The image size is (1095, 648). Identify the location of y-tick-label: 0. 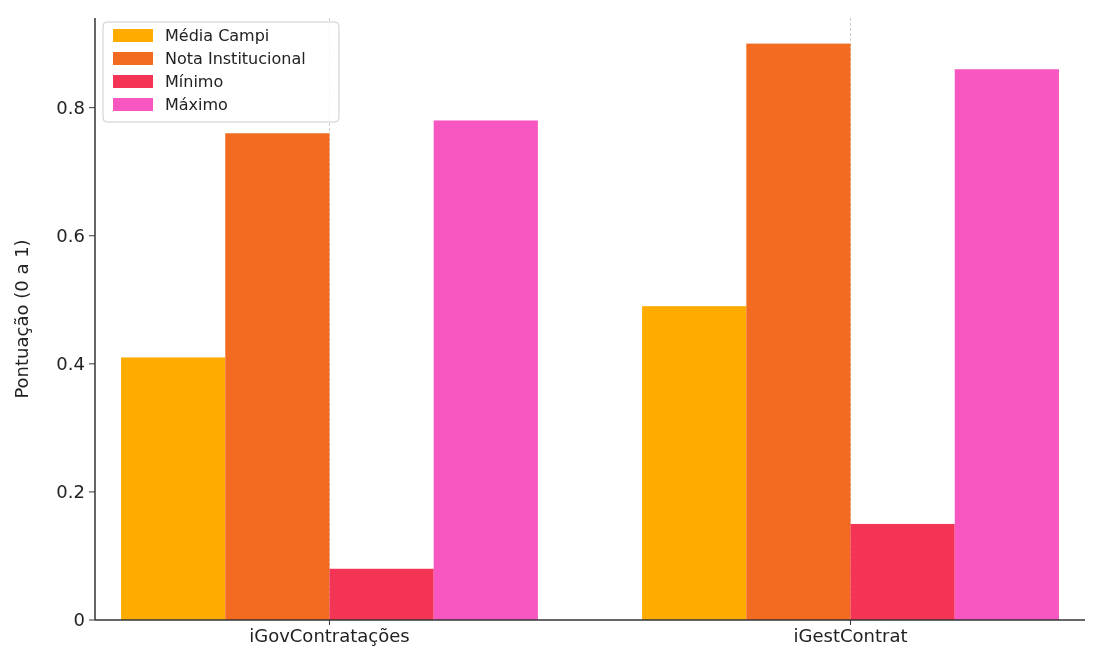
(79, 620).